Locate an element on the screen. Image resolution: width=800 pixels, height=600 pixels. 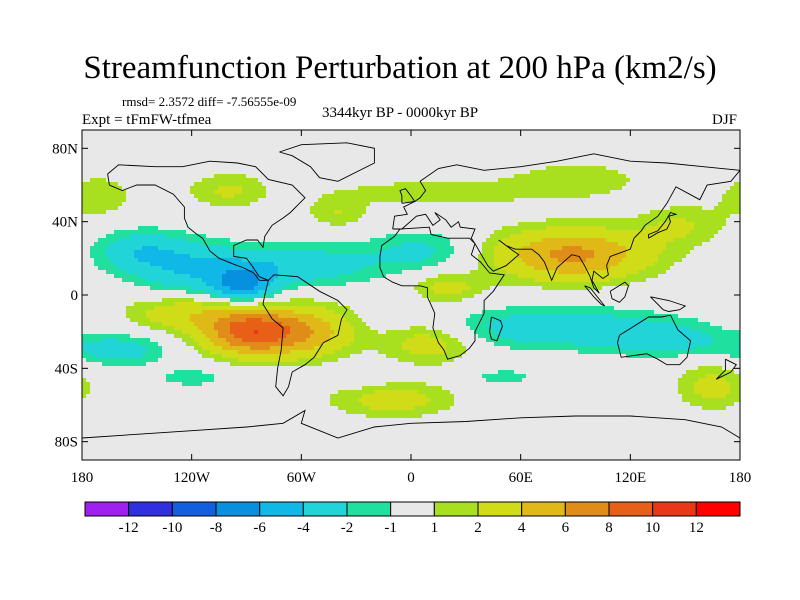
lon-tick-label: 60W is located at coordinates (302, 478).